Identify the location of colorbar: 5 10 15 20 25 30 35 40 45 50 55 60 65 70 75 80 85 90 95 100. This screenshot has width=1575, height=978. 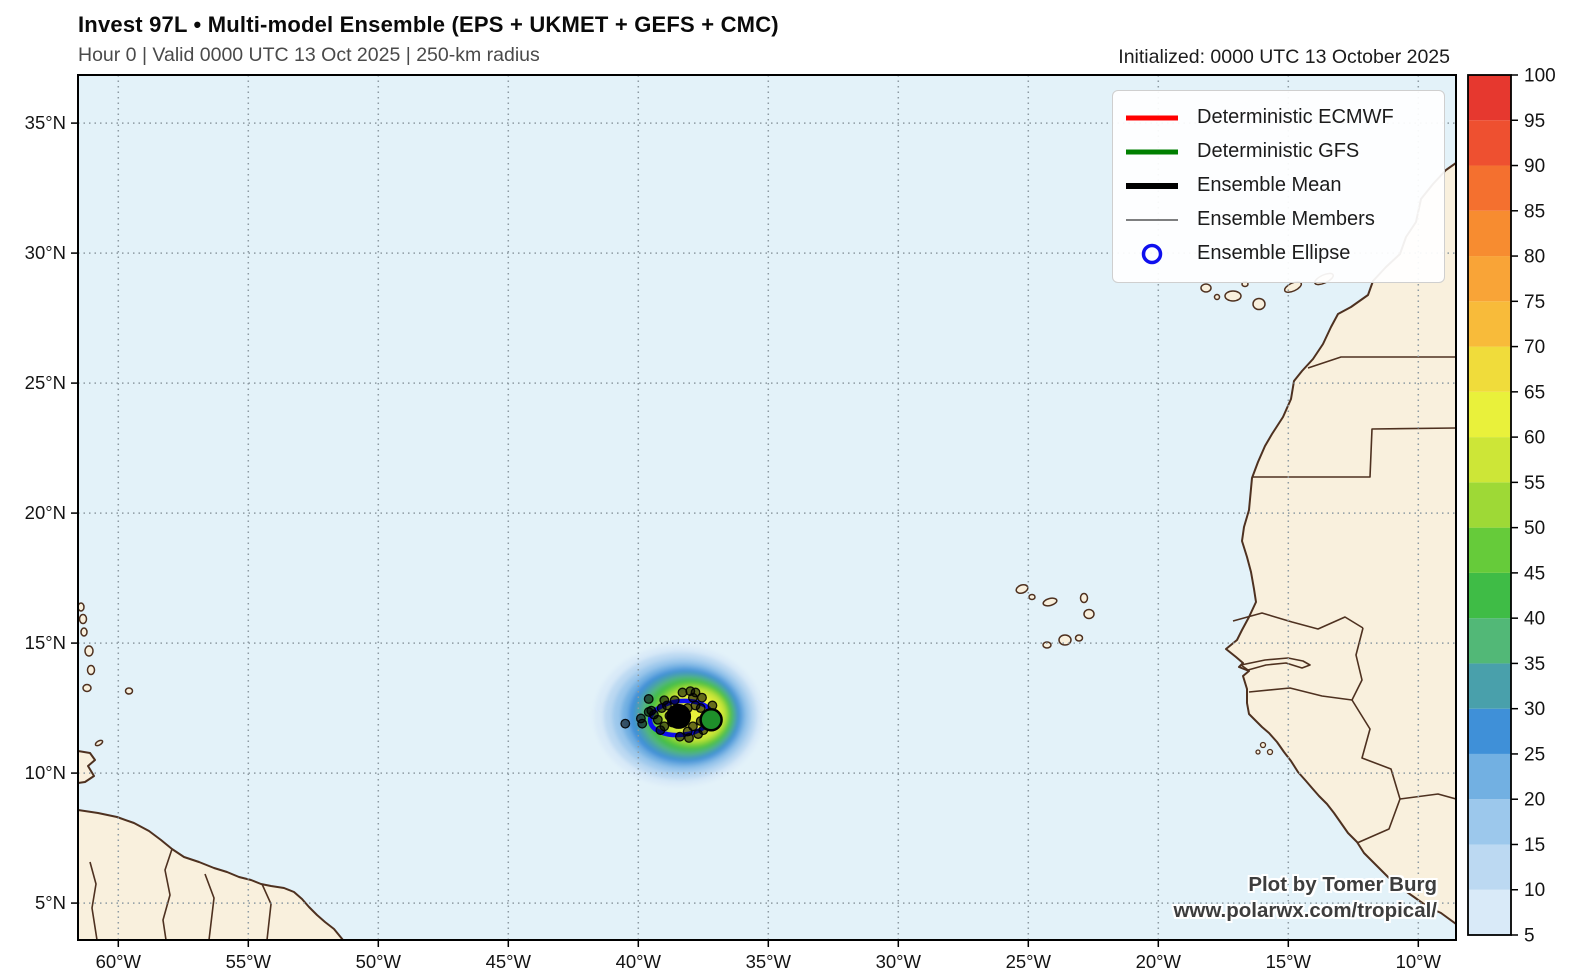
(1511, 506).